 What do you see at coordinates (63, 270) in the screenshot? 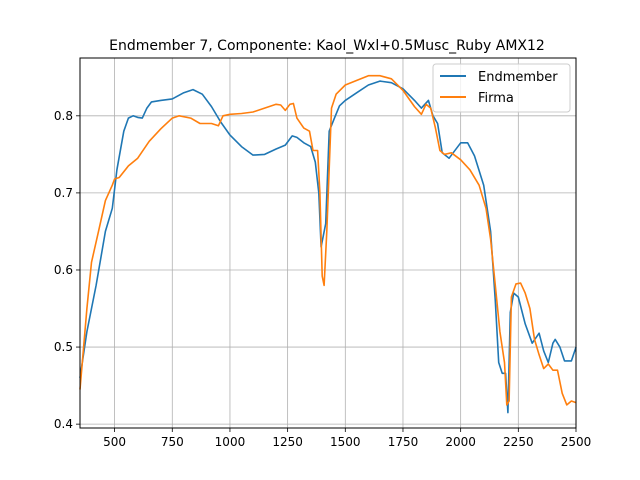
I see `y-tick-label: 0.6` at bounding box center [63, 270].